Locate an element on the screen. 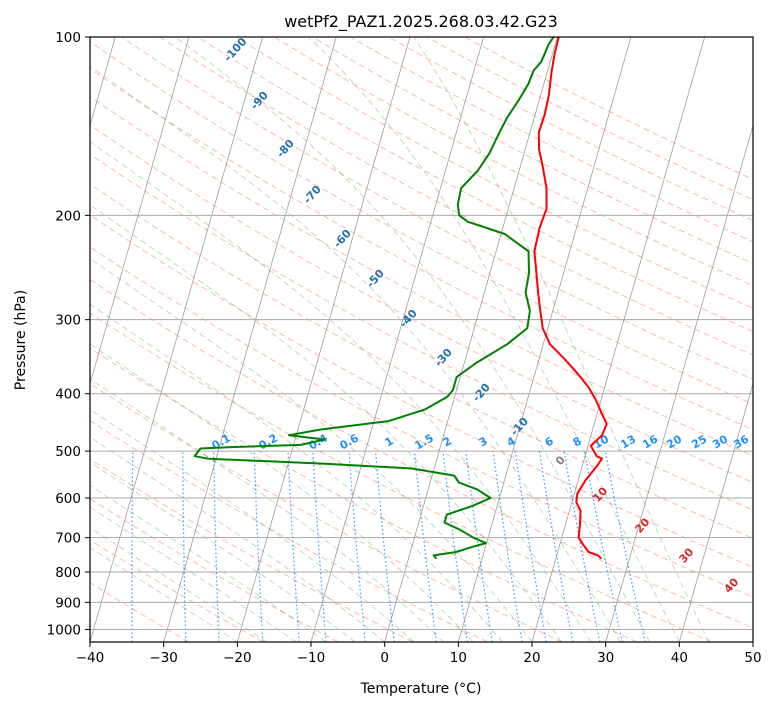 This screenshot has width=775, height=712. x-tick-label: 40 is located at coordinates (679, 658).